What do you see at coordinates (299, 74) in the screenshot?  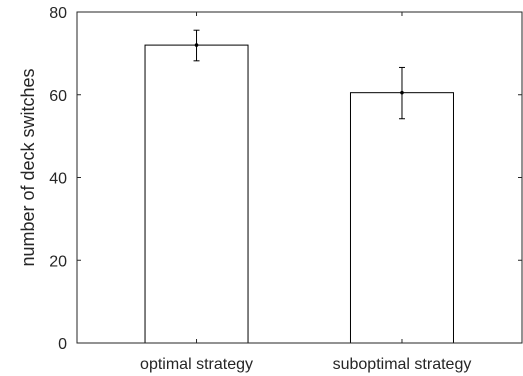 I see `error-bar-group` at bounding box center [299, 74].